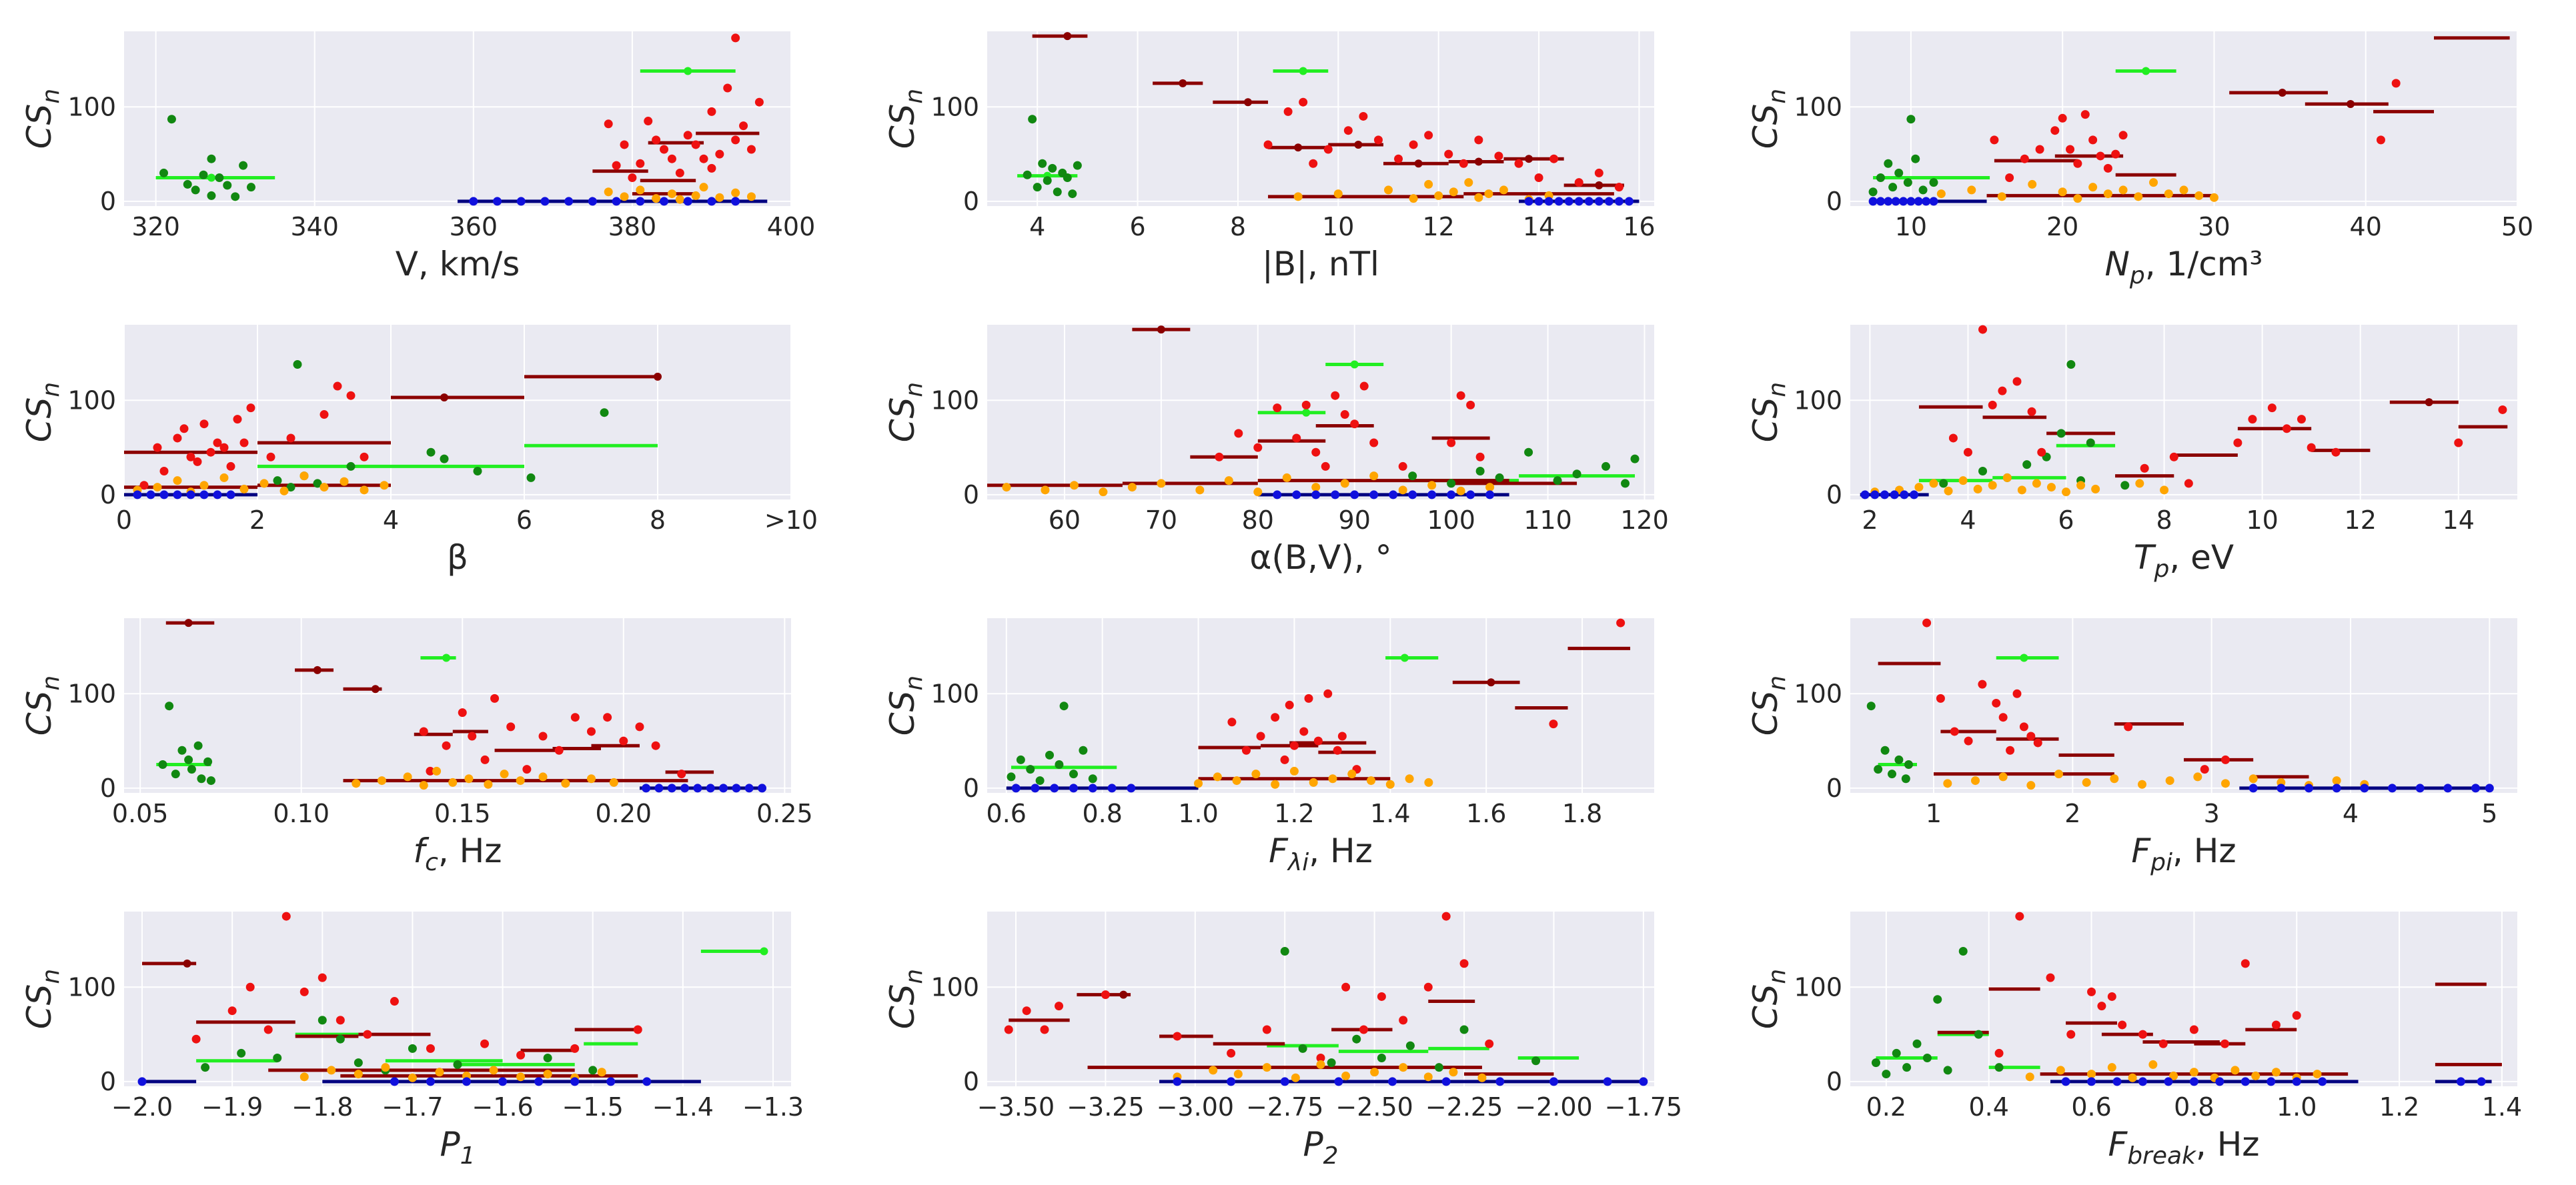  What do you see at coordinates (1644, 520) in the screenshot?
I see `x-tick-label: 120` at bounding box center [1644, 520].